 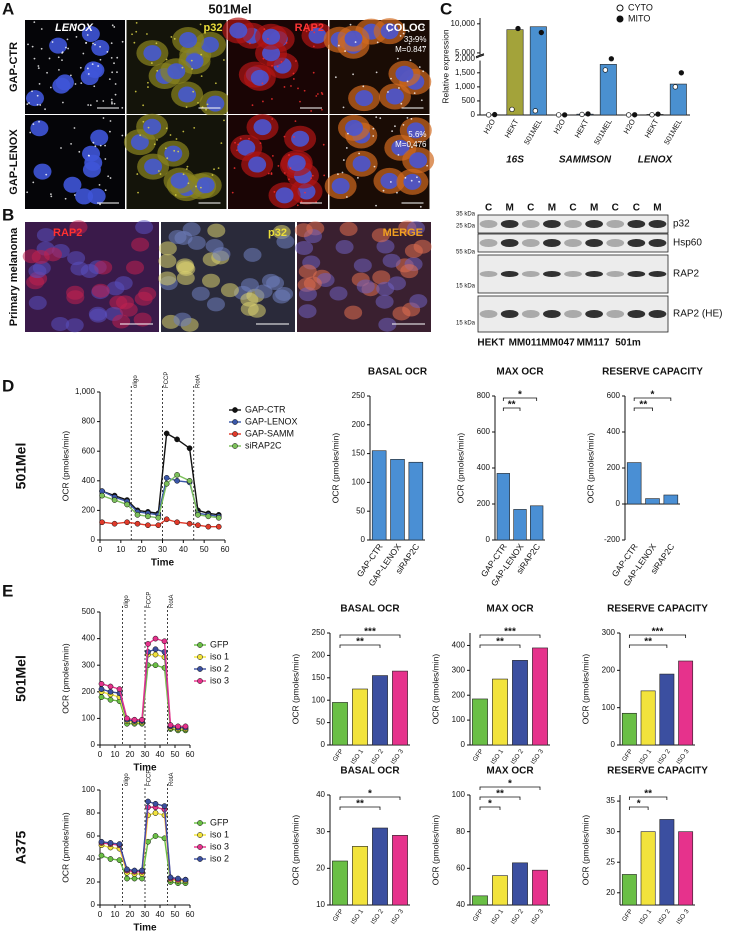 I want to click on x-tick-label: 501MEL, so click(x=673, y=131).